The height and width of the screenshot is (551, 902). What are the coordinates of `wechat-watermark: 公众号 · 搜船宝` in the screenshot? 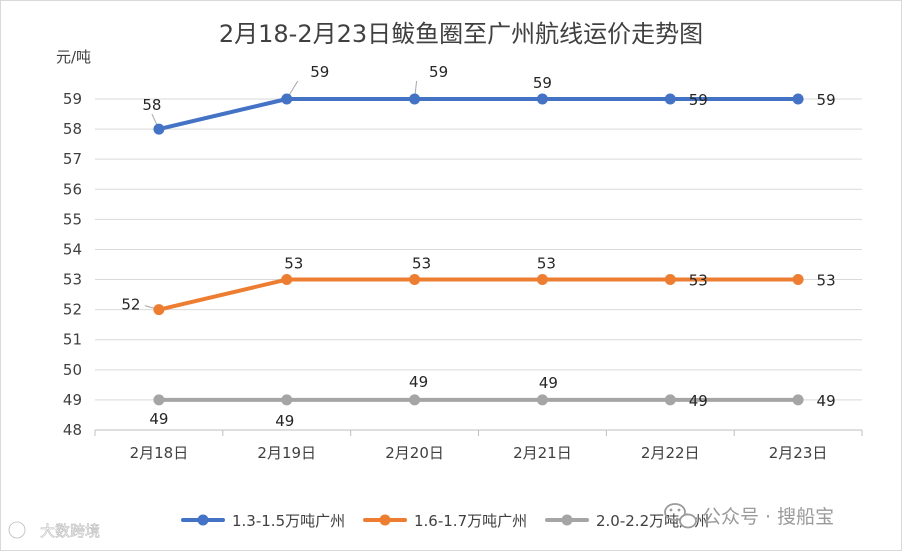 It's located at (749, 516).